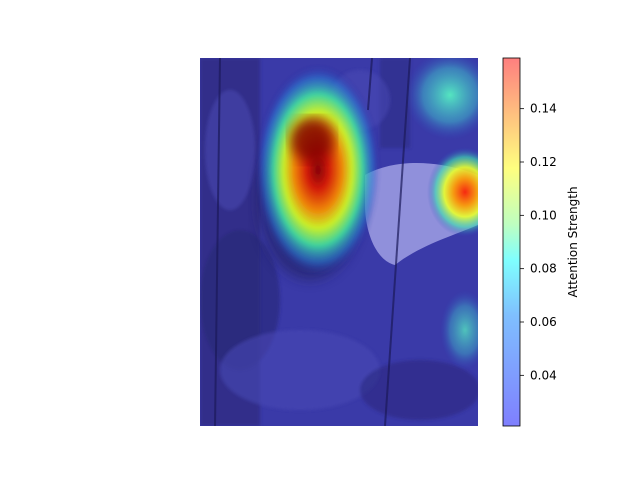 Image resolution: width=640 pixels, height=480 pixels. What do you see at coordinates (318, 170) in the screenshot?
I see `primary-peak` at bounding box center [318, 170].